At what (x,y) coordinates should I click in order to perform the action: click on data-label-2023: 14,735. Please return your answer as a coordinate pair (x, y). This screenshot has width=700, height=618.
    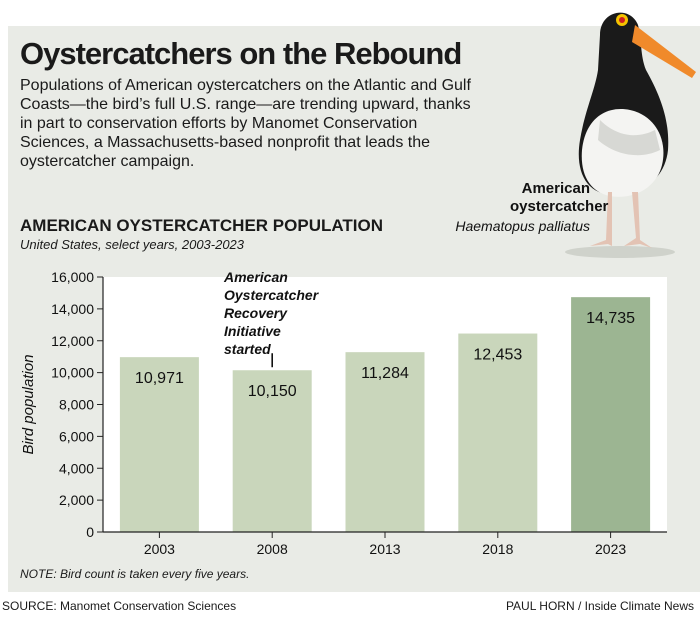
    Looking at the image, I should click on (610, 318).